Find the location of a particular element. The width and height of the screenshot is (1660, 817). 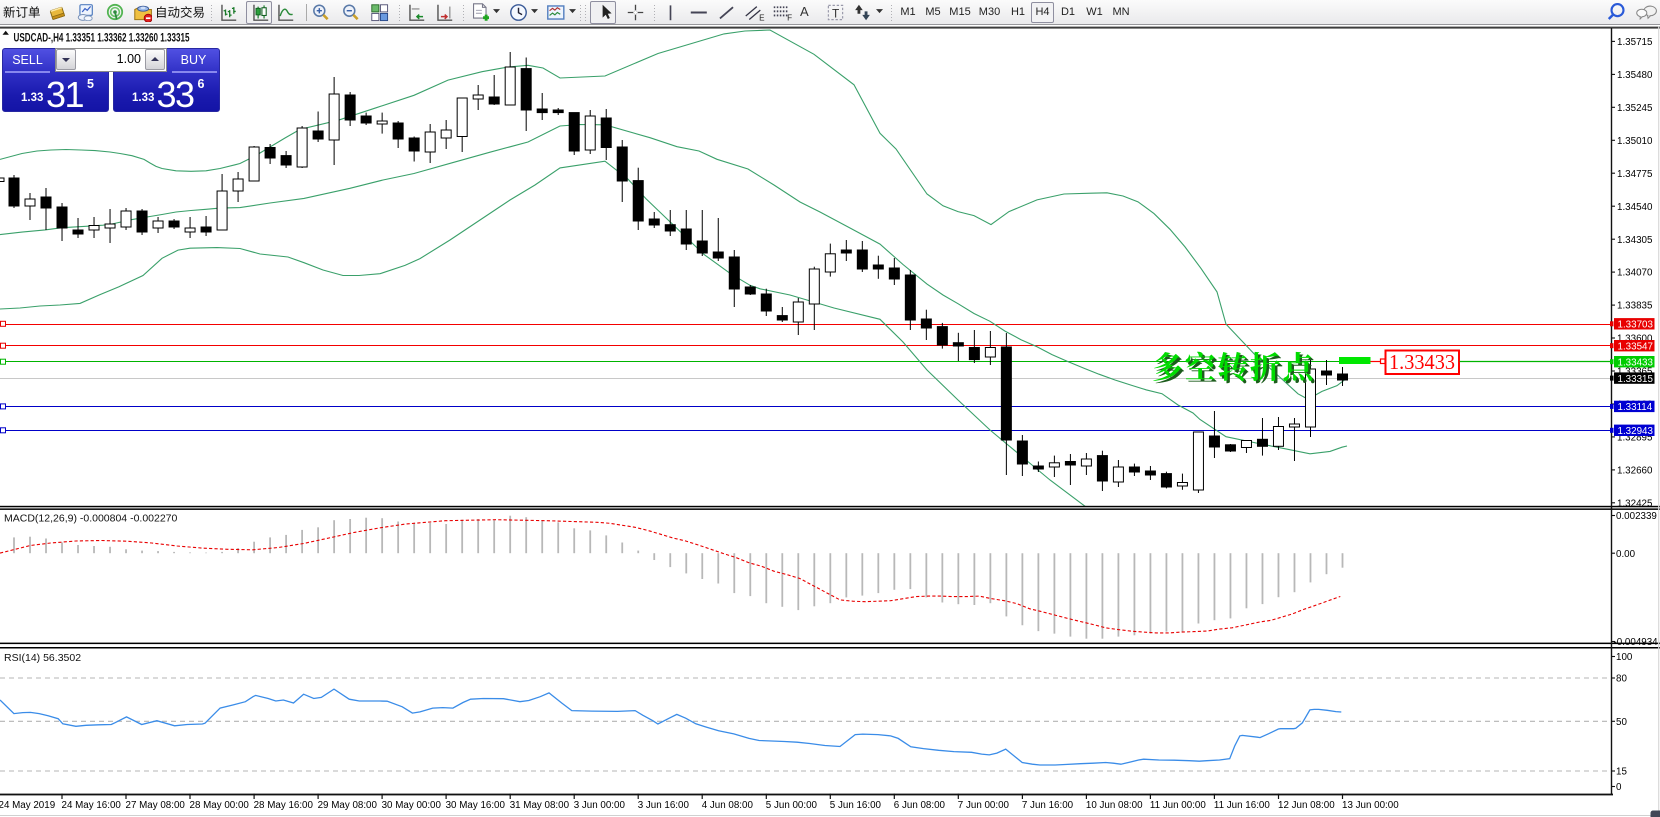

svg-text: 28 May 16:00 is located at coordinates (284, 805).